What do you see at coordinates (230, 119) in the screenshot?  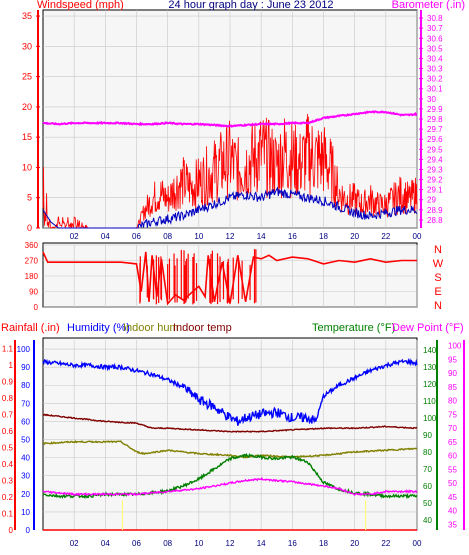 I see `barometer-series` at bounding box center [230, 119].